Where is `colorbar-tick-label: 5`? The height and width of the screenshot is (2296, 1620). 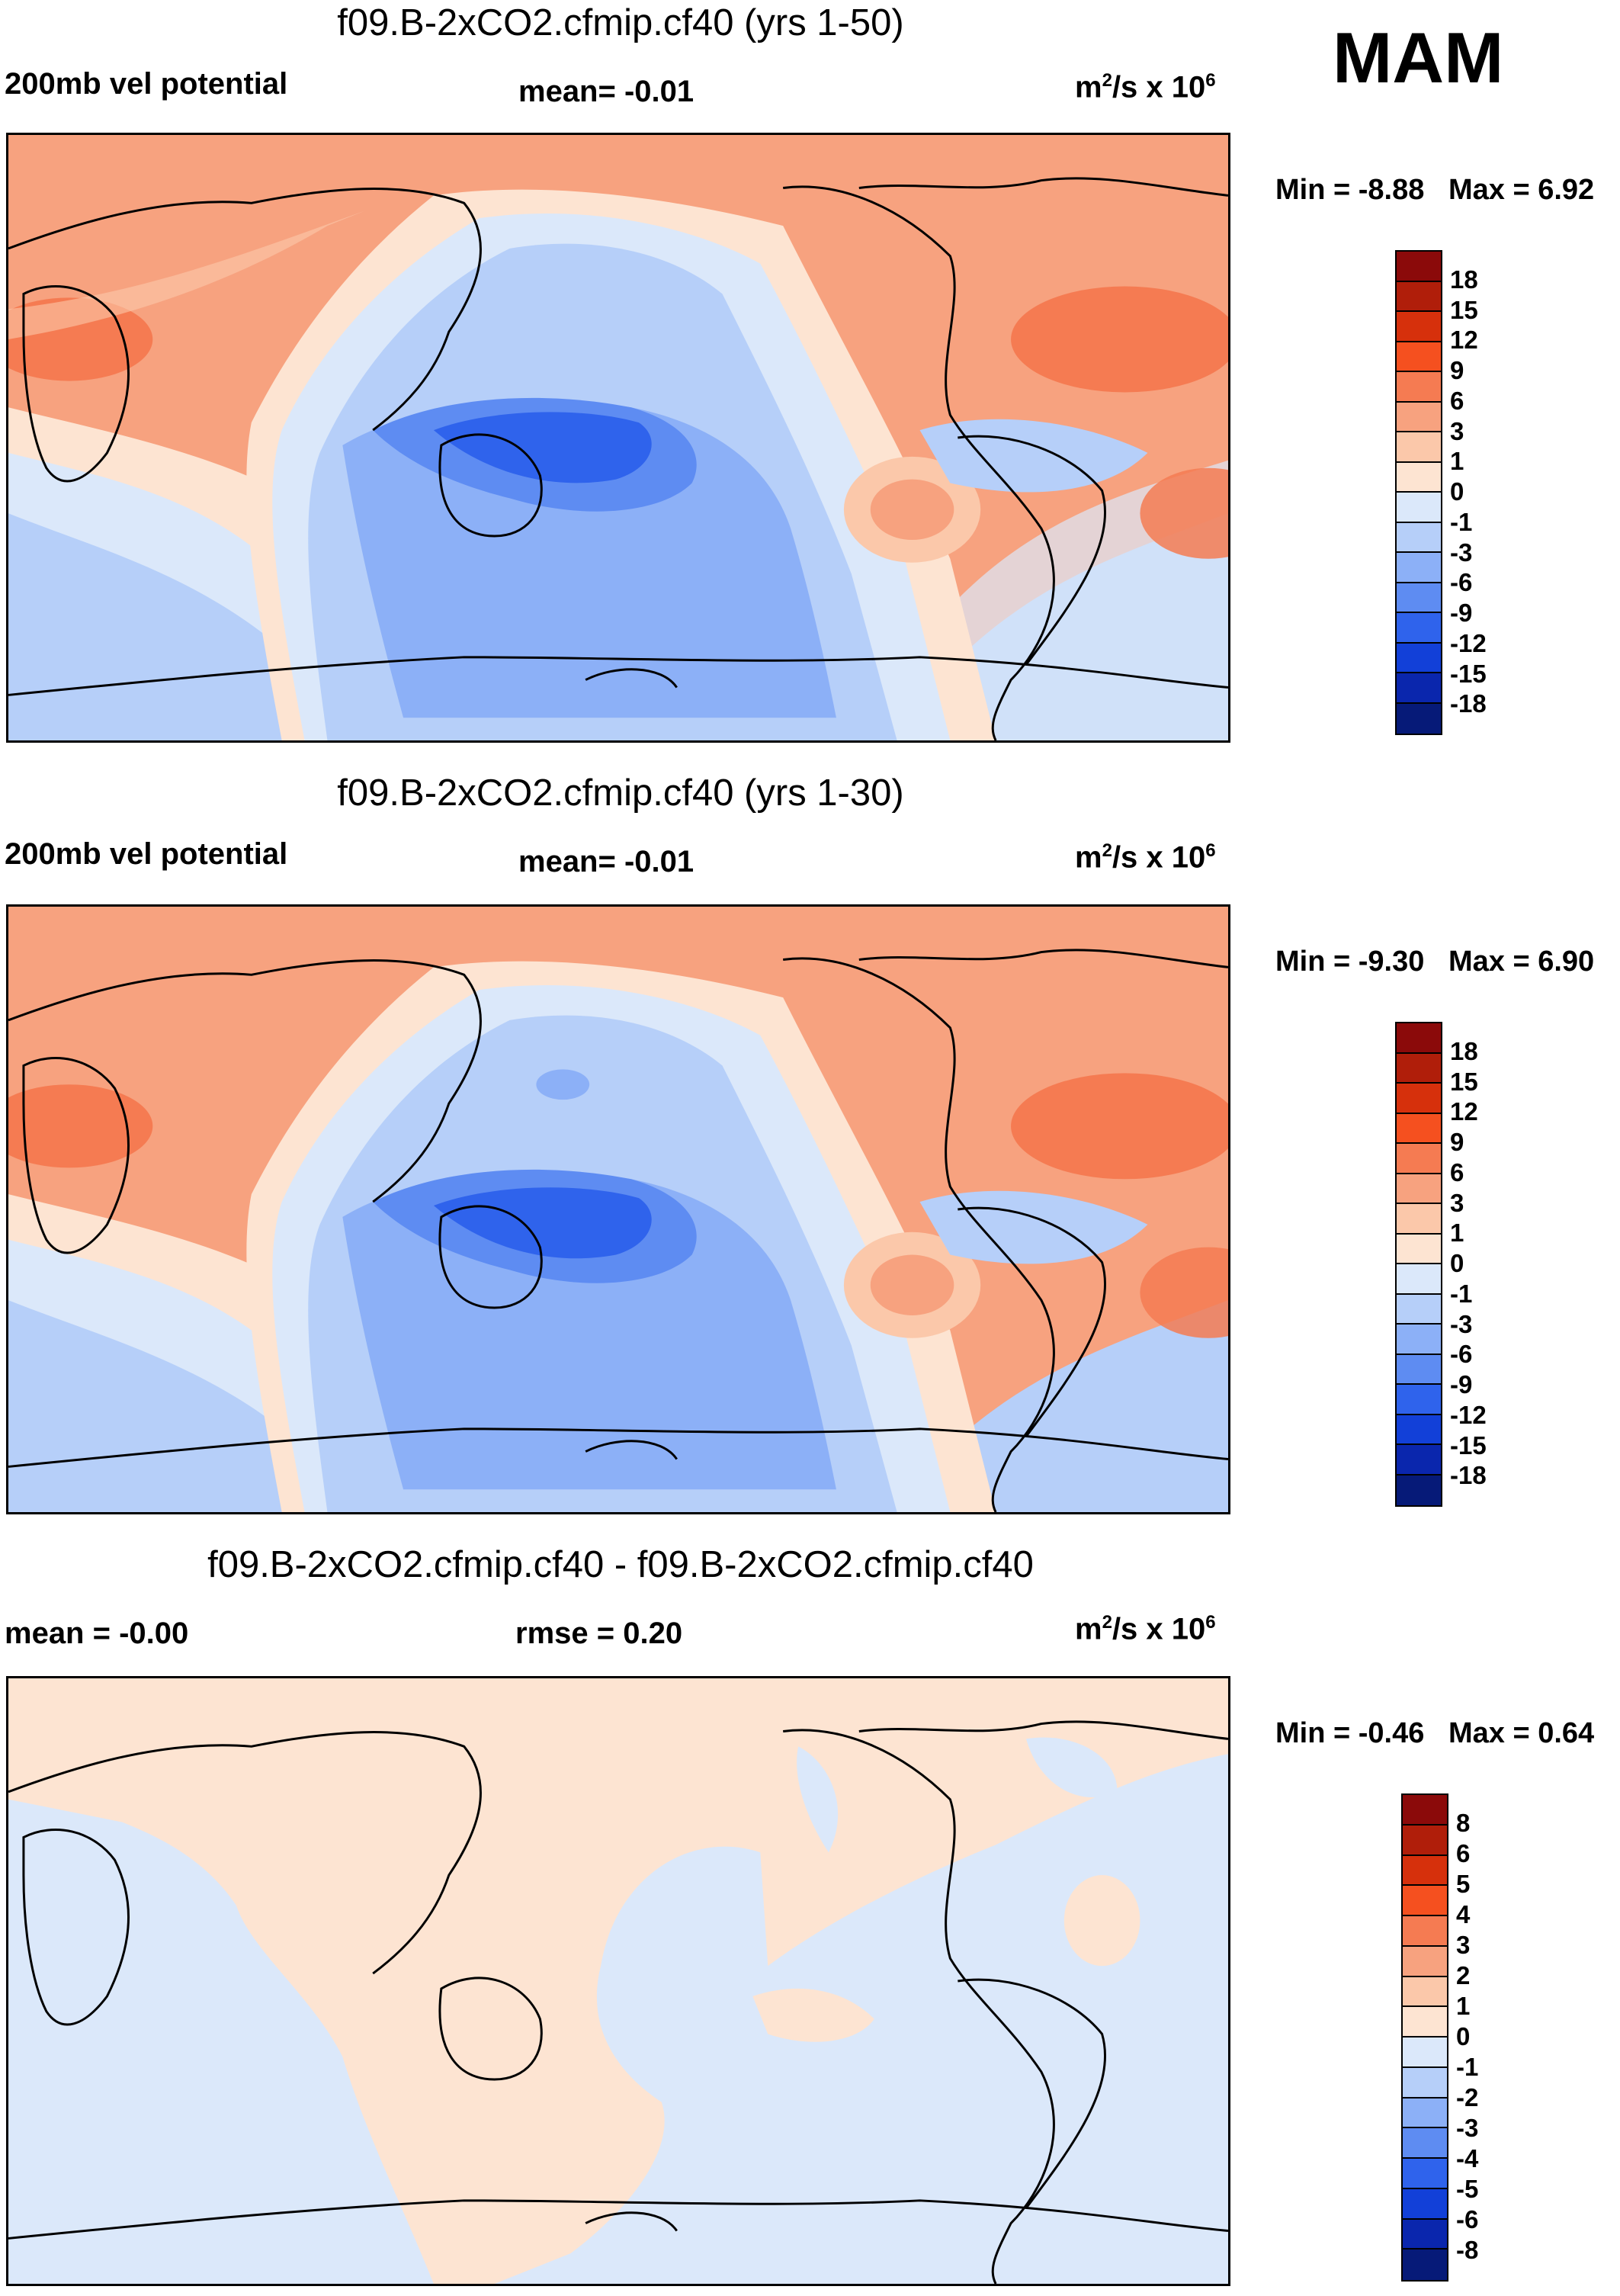
colorbar-tick-label: 5 is located at coordinates (1463, 1884).